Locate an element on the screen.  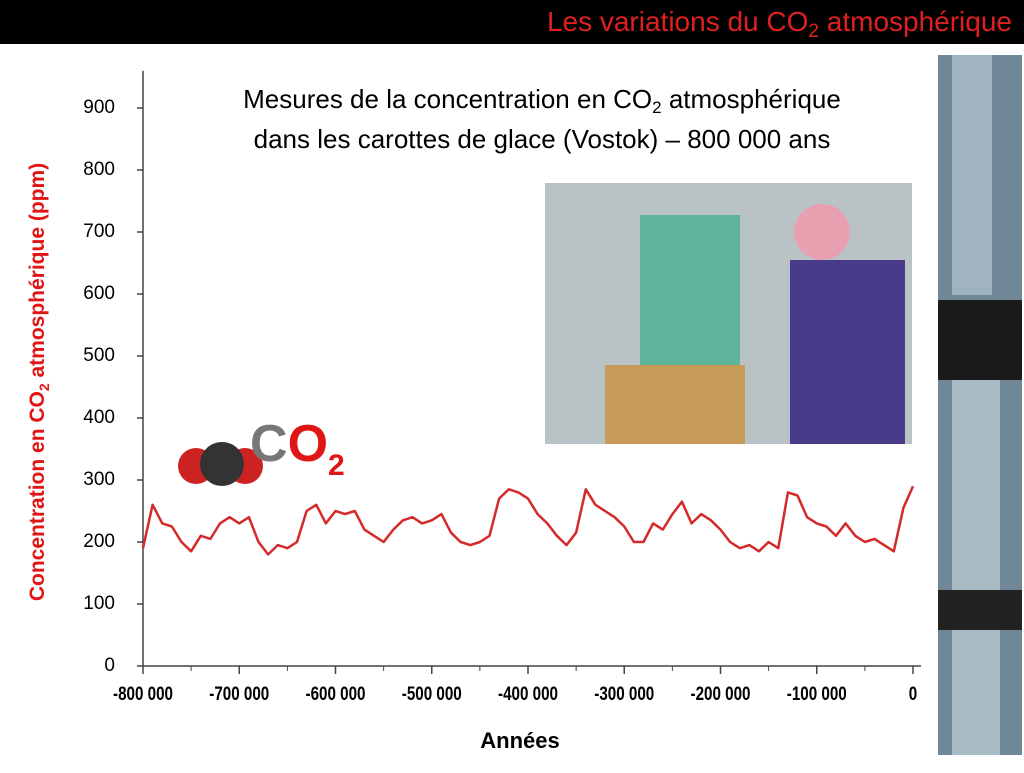
co2-logo: CO2 is located at coordinates (297, 448).